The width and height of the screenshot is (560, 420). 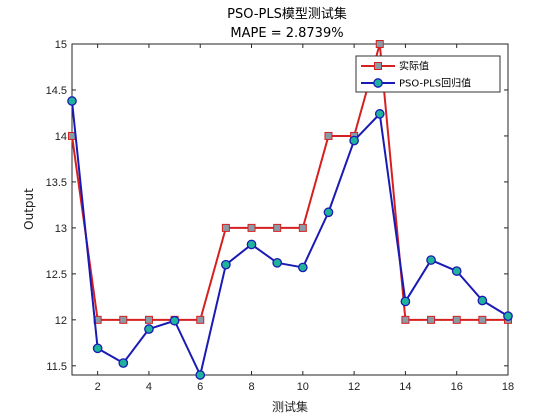 I want to click on y-tick-label-0: 11.5, so click(x=56, y=367).